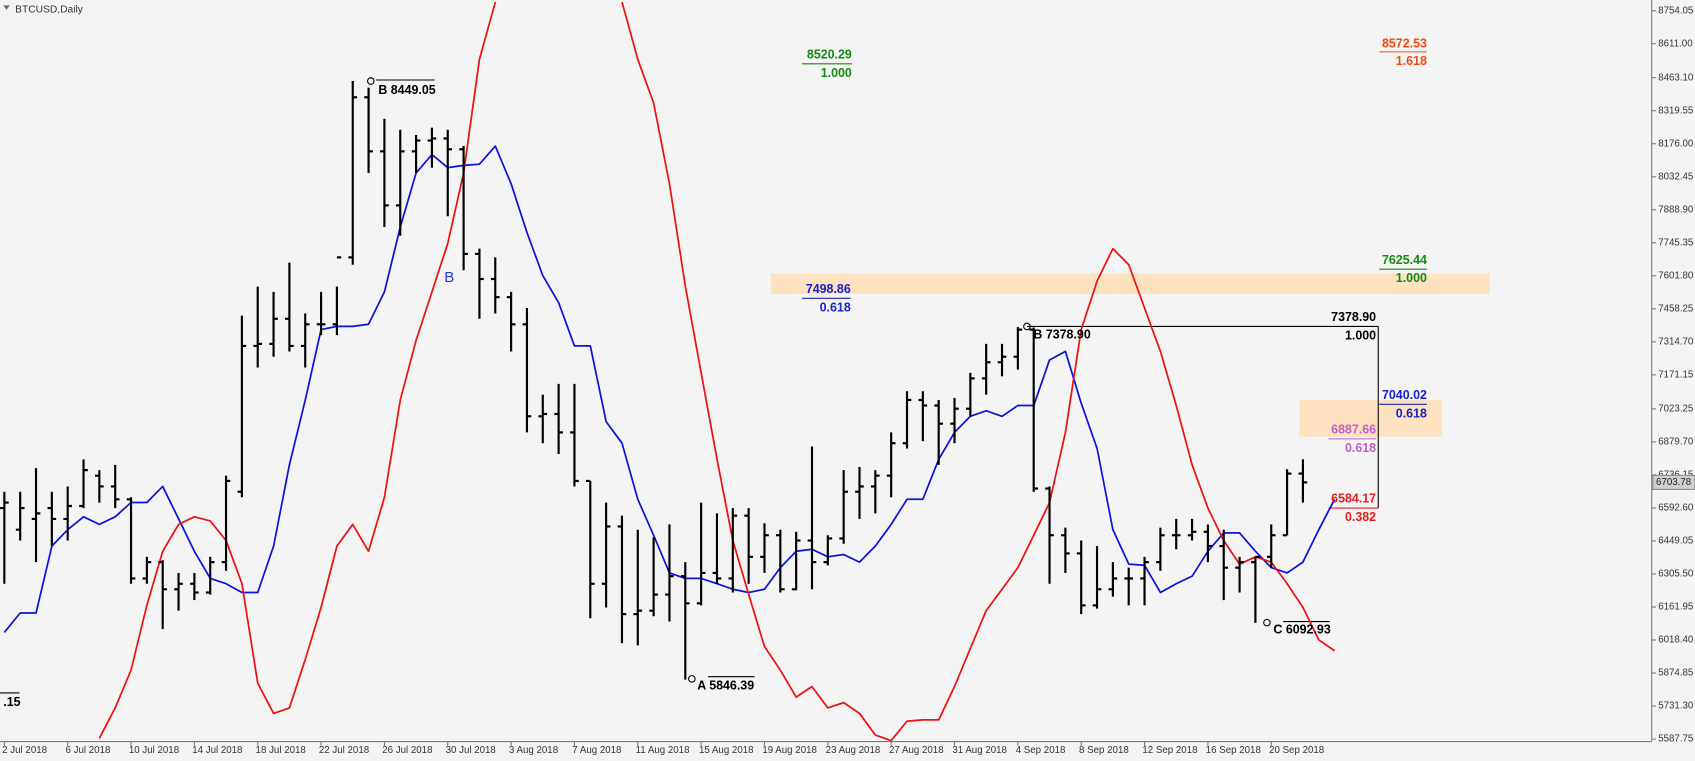 The height and width of the screenshot is (761, 1695). Describe the element at coordinates (596, 750) in the screenshot. I see `x-tick-label: 7 Aug 2018` at that location.